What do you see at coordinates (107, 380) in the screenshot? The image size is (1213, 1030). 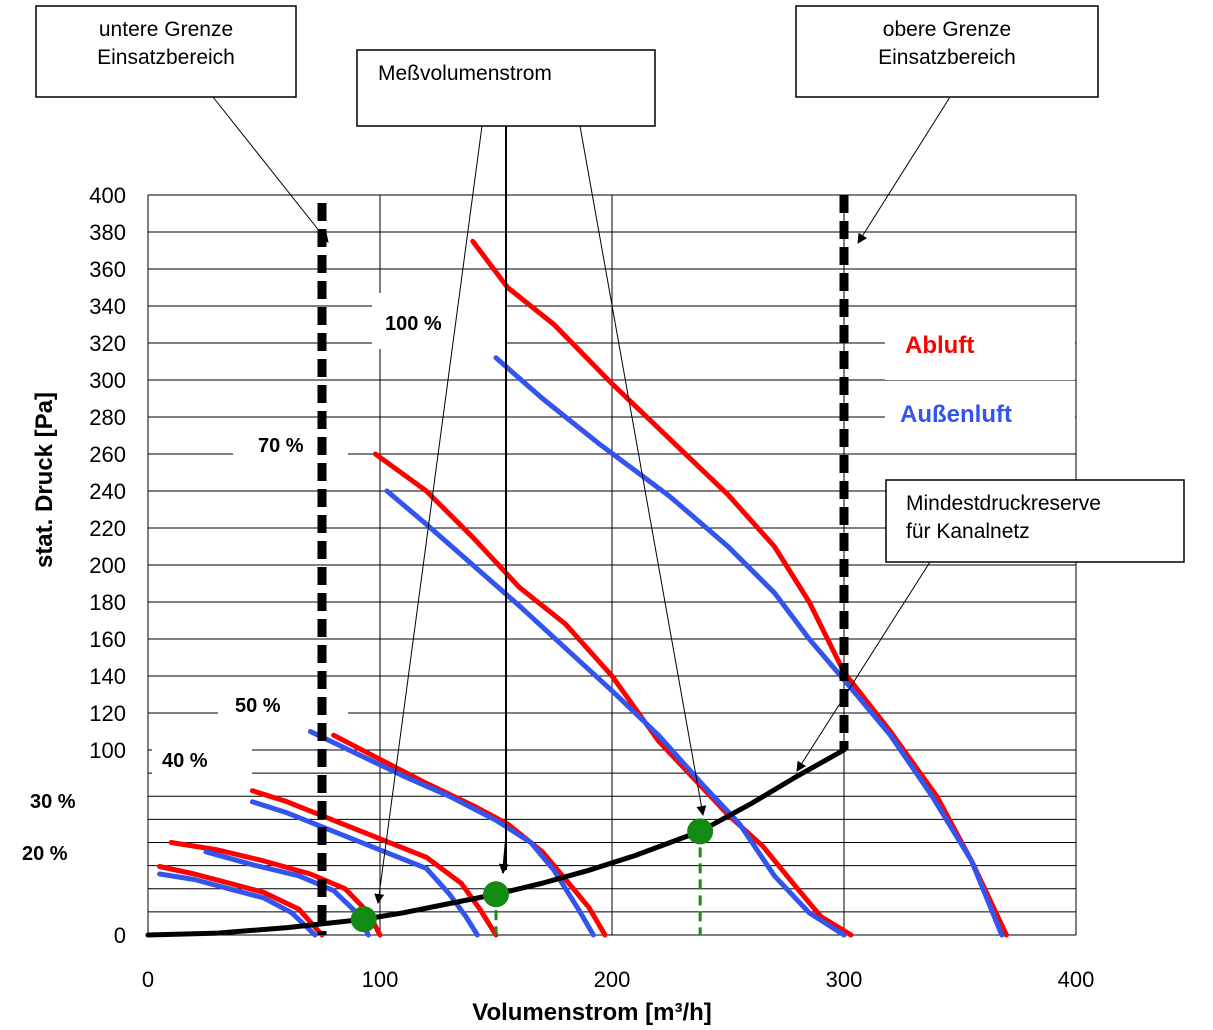 I see `y-tick-label: 300` at bounding box center [107, 380].